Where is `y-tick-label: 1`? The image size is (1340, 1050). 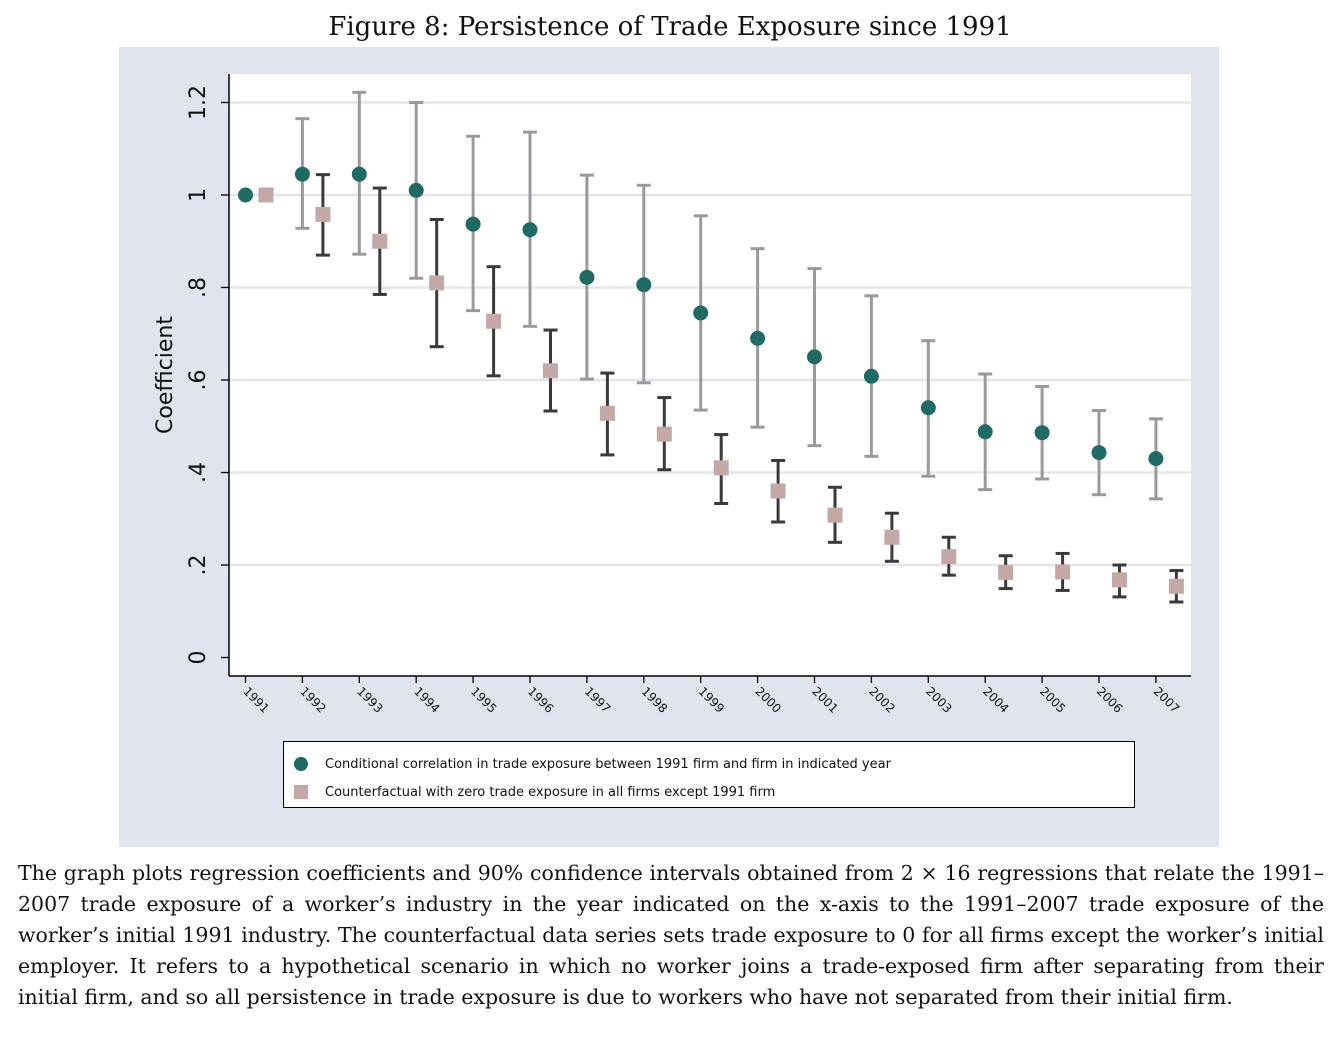 y-tick-label: 1 is located at coordinates (198, 195).